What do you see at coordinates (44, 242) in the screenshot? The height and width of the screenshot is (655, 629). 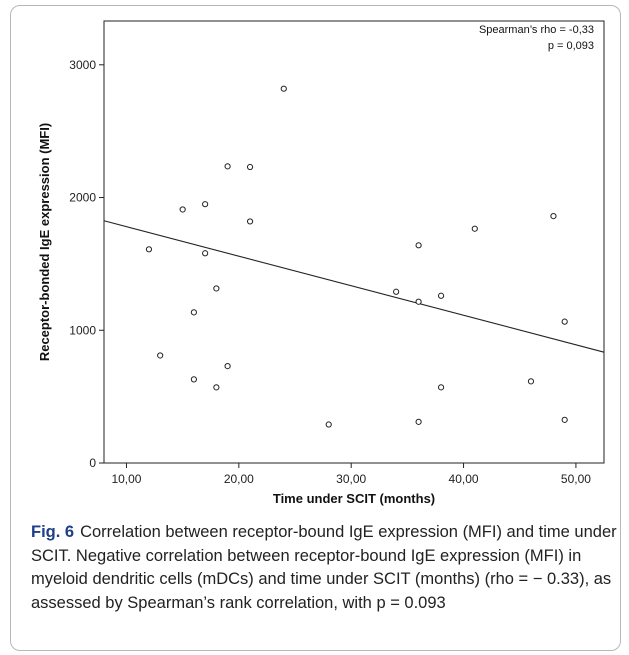 I see `y-axis-title: Receptor-bonded IgE expression (MFI)` at bounding box center [44, 242].